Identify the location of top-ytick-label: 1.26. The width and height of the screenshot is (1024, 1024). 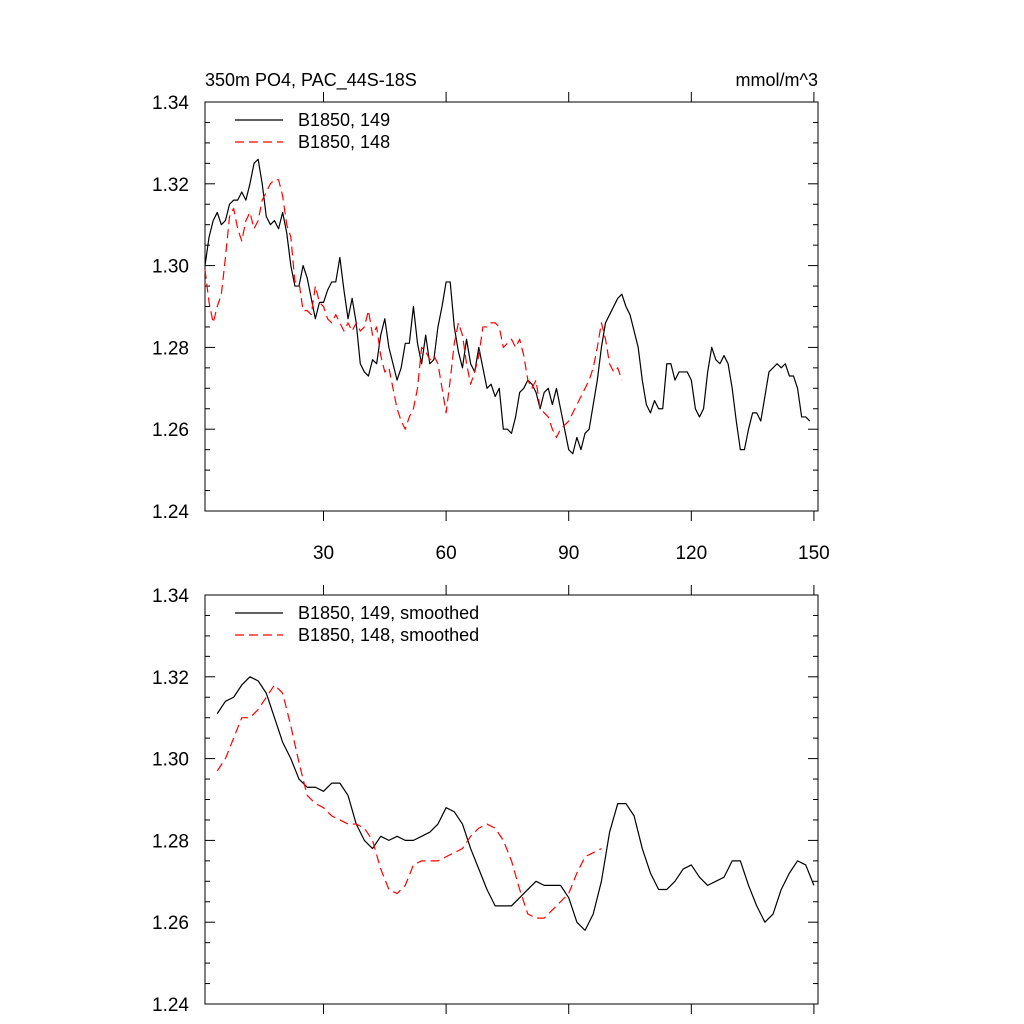
(170, 430).